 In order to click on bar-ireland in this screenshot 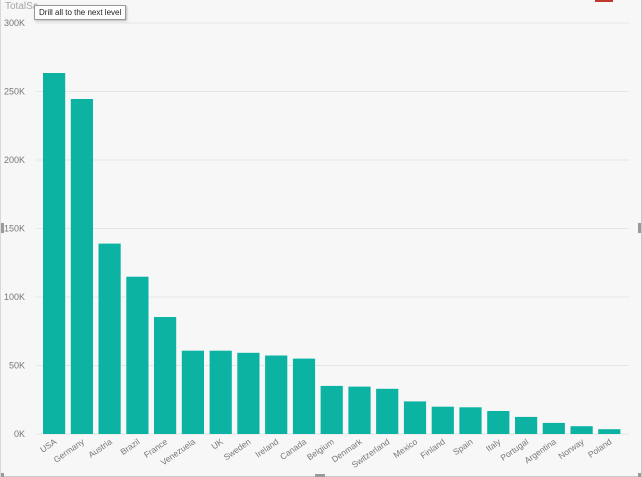, I will do `click(276, 395)`.